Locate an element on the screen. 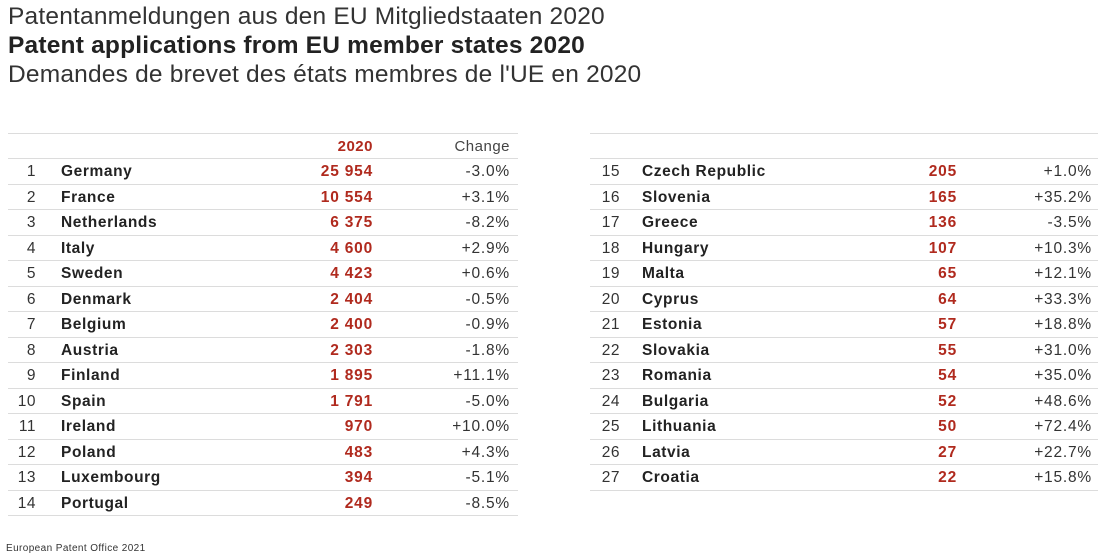  change-cell: +48.6% is located at coordinates (1063, 401).